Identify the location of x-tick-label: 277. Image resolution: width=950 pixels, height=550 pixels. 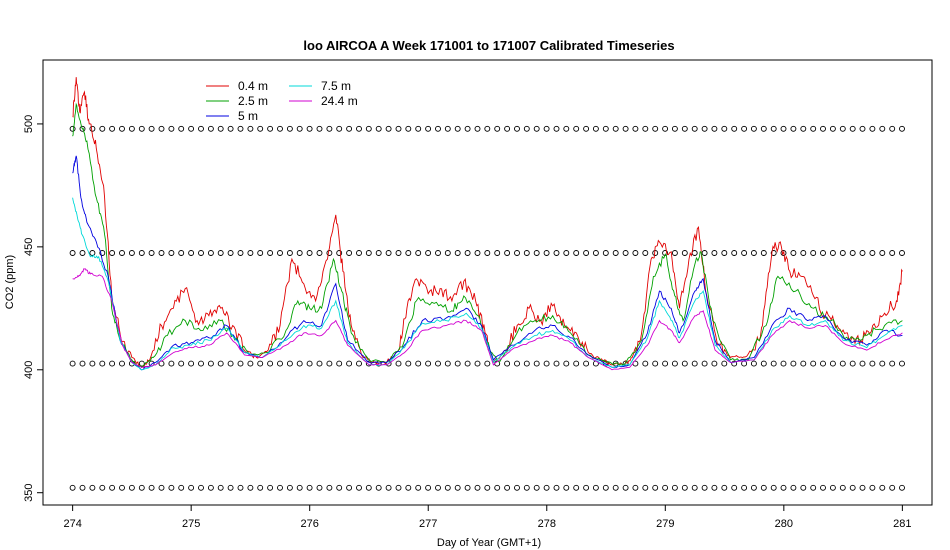
(428, 524).